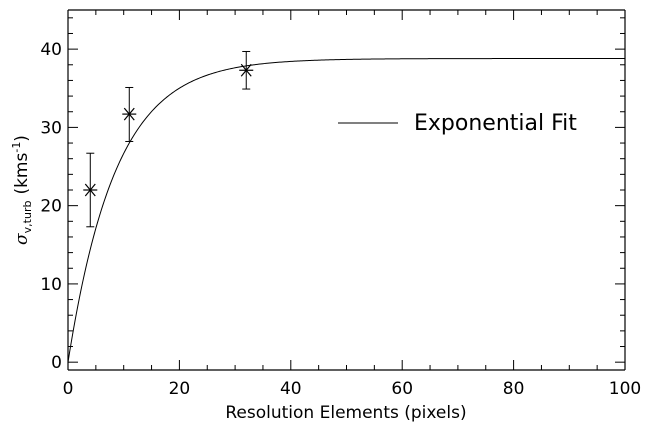 The width and height of the screenshot is (645, 426). What do you see at coordinates (51, 50) in the screenshot?
I see `y-tick-label: 40` at bounding box center [51, 50].